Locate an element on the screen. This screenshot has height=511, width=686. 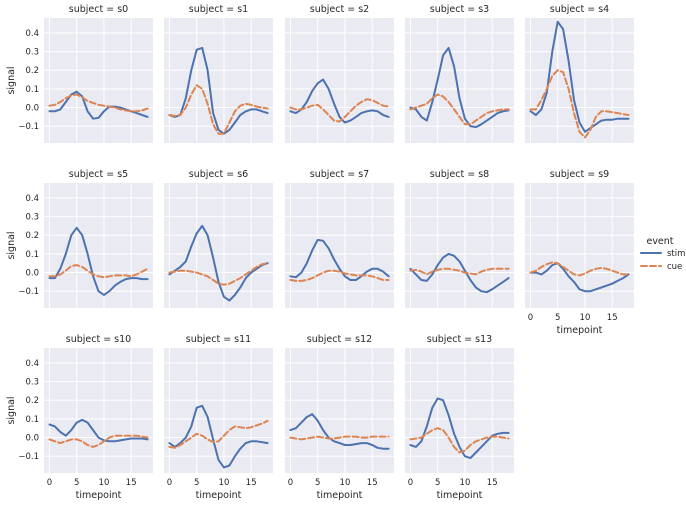
panel-title: subject = s6 is located at coordinates (218, 174).